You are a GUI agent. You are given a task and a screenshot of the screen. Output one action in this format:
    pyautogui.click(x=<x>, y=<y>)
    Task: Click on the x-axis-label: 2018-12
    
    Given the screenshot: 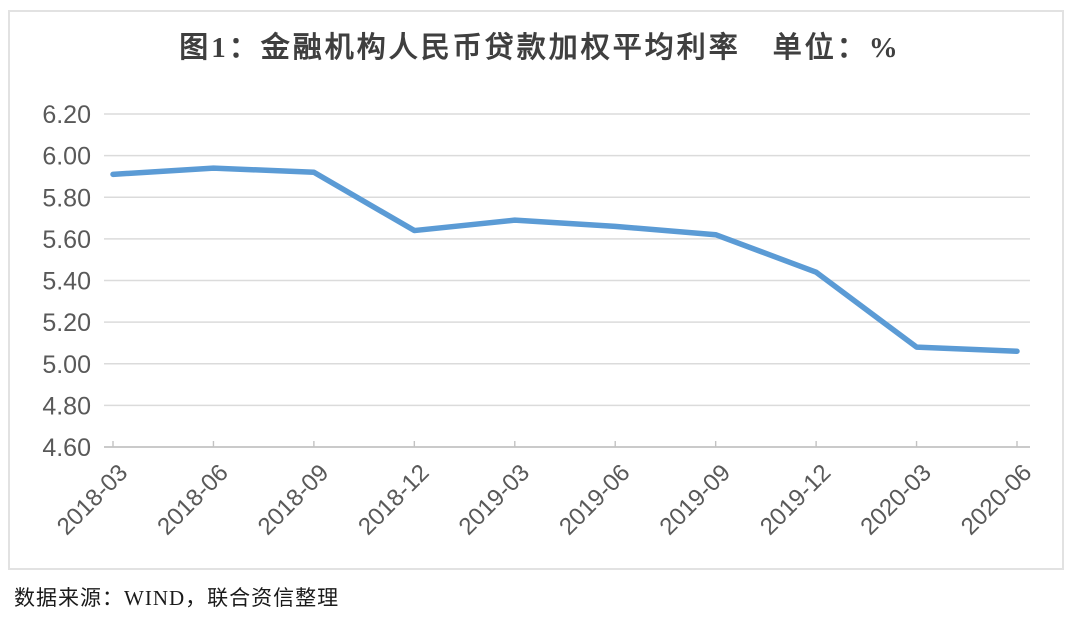 What is the action you would take?
    pyautogui.click(x=393, y=499)
    